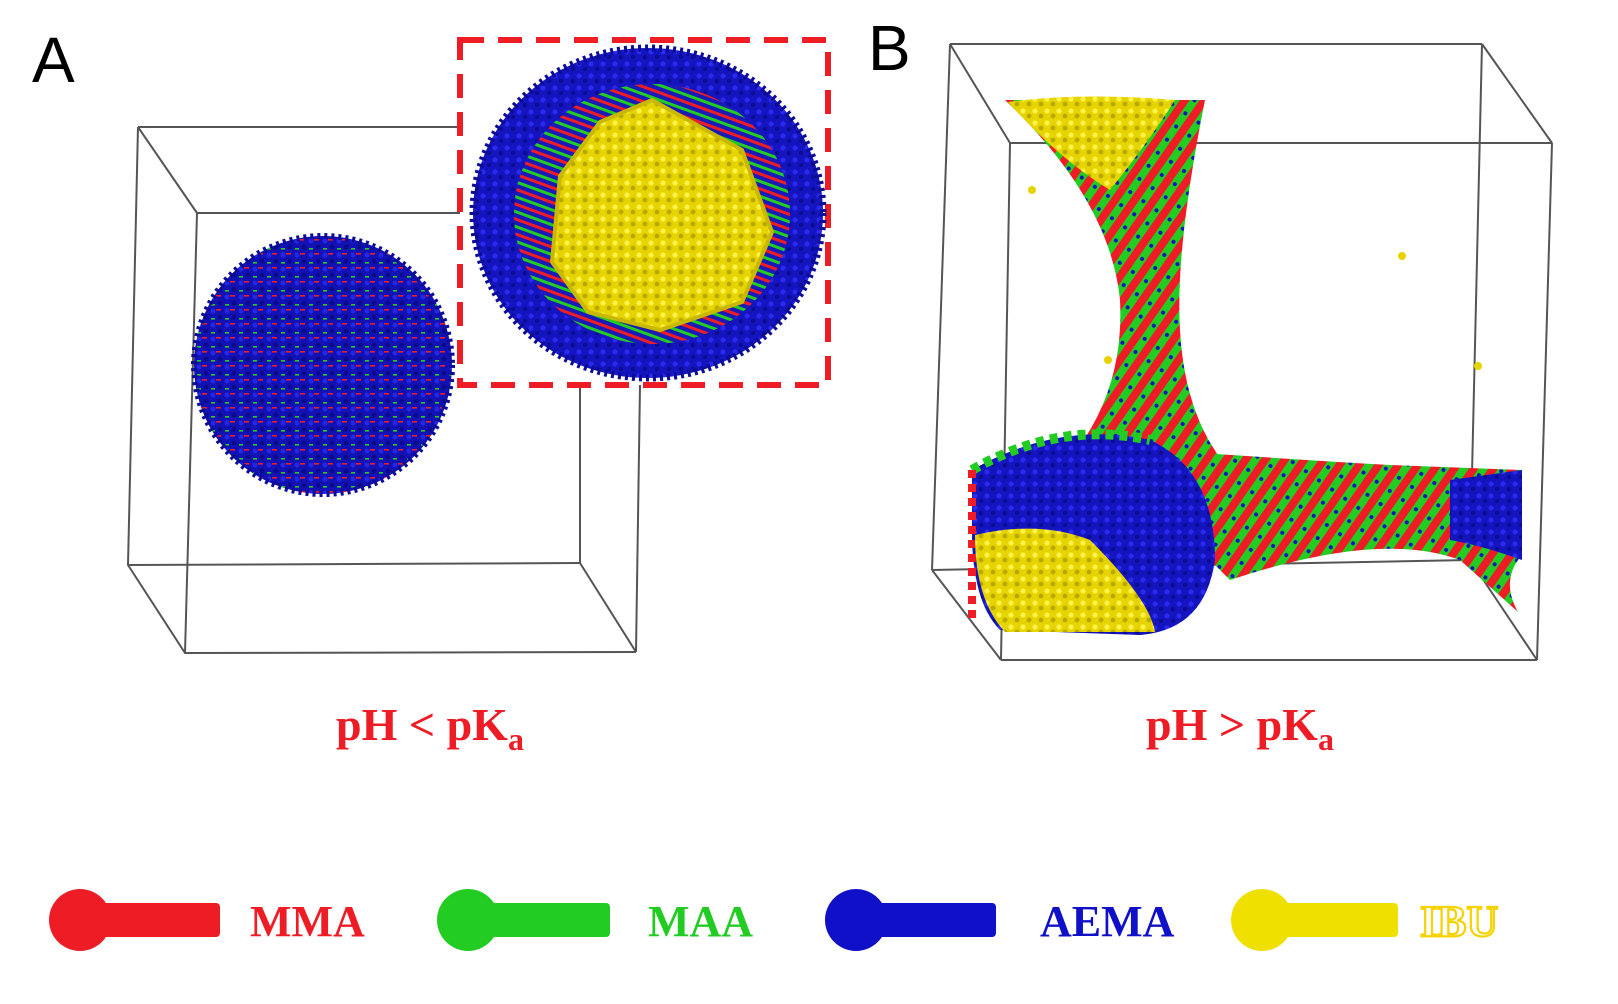  I want to click on micelle-cross-section, so click(648, 213).